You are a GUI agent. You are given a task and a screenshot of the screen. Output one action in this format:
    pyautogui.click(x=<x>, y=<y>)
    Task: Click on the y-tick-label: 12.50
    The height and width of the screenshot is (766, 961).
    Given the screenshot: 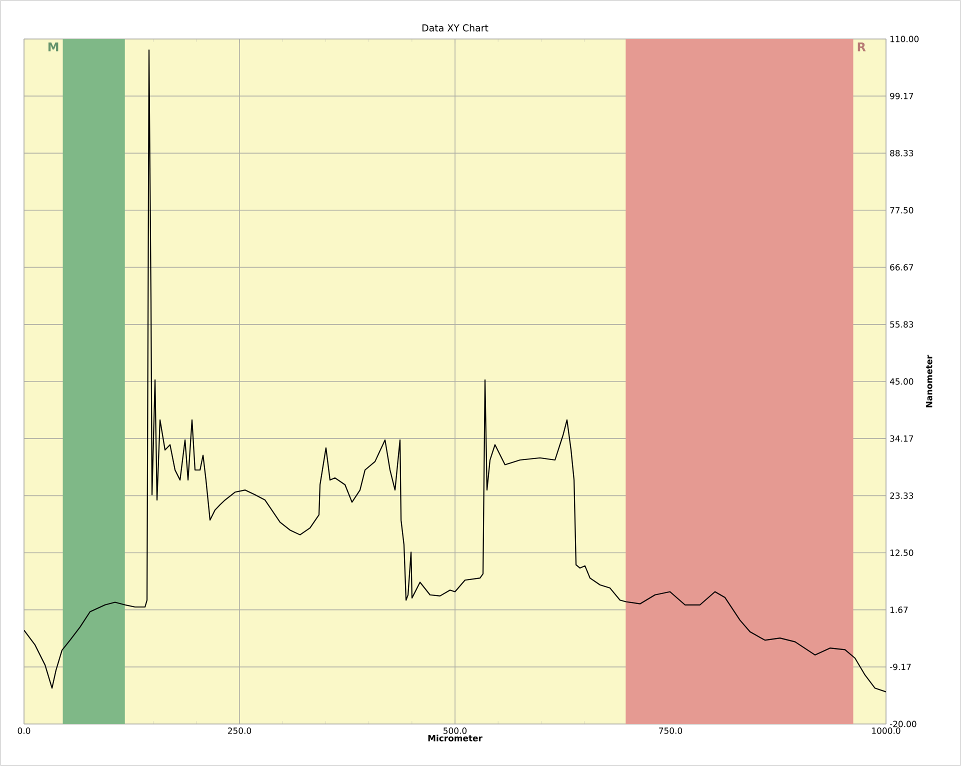 What is the action you would take?
    pyautogui.click(x=902, y=553)
    